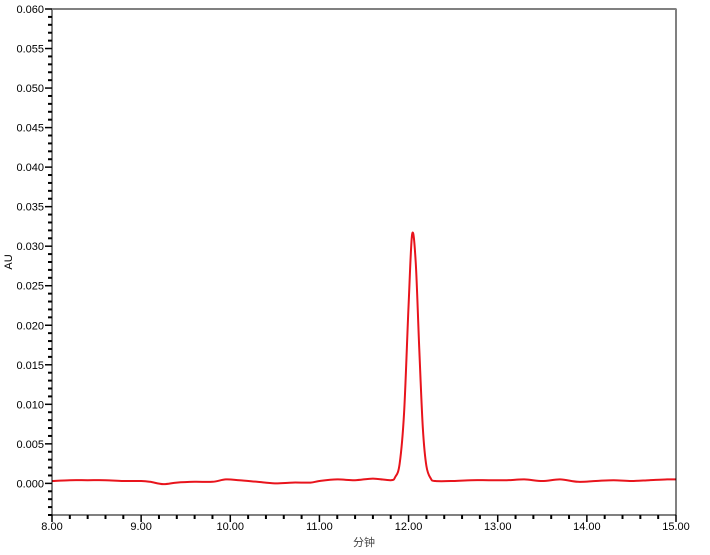 The height and width of the screenshot is (555, 710). Describe the element at coordinates (30, 445) in the screenshot. I see `y-tick-label: 0.005` at that location.